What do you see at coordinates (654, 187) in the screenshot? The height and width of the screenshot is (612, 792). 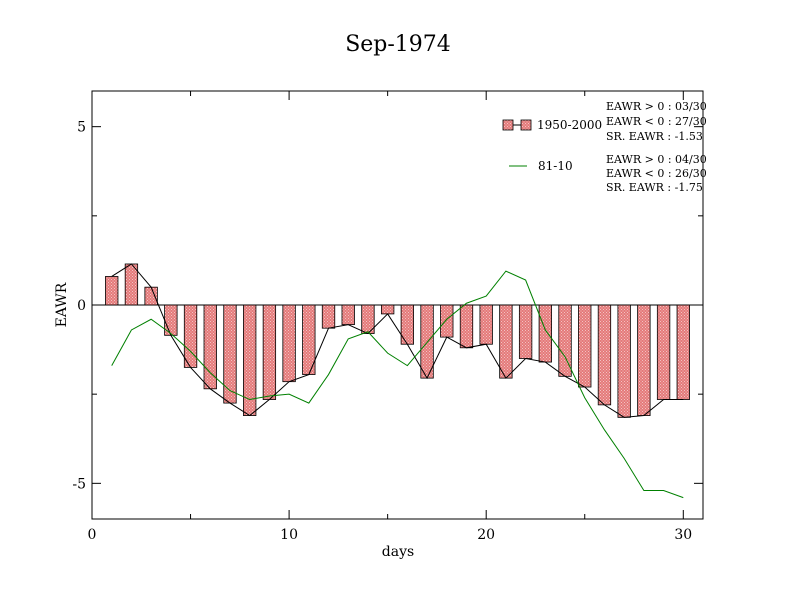 I see `stat-s2-sr: SR. EAWR : -1.75` at bounding box center [654, 187].